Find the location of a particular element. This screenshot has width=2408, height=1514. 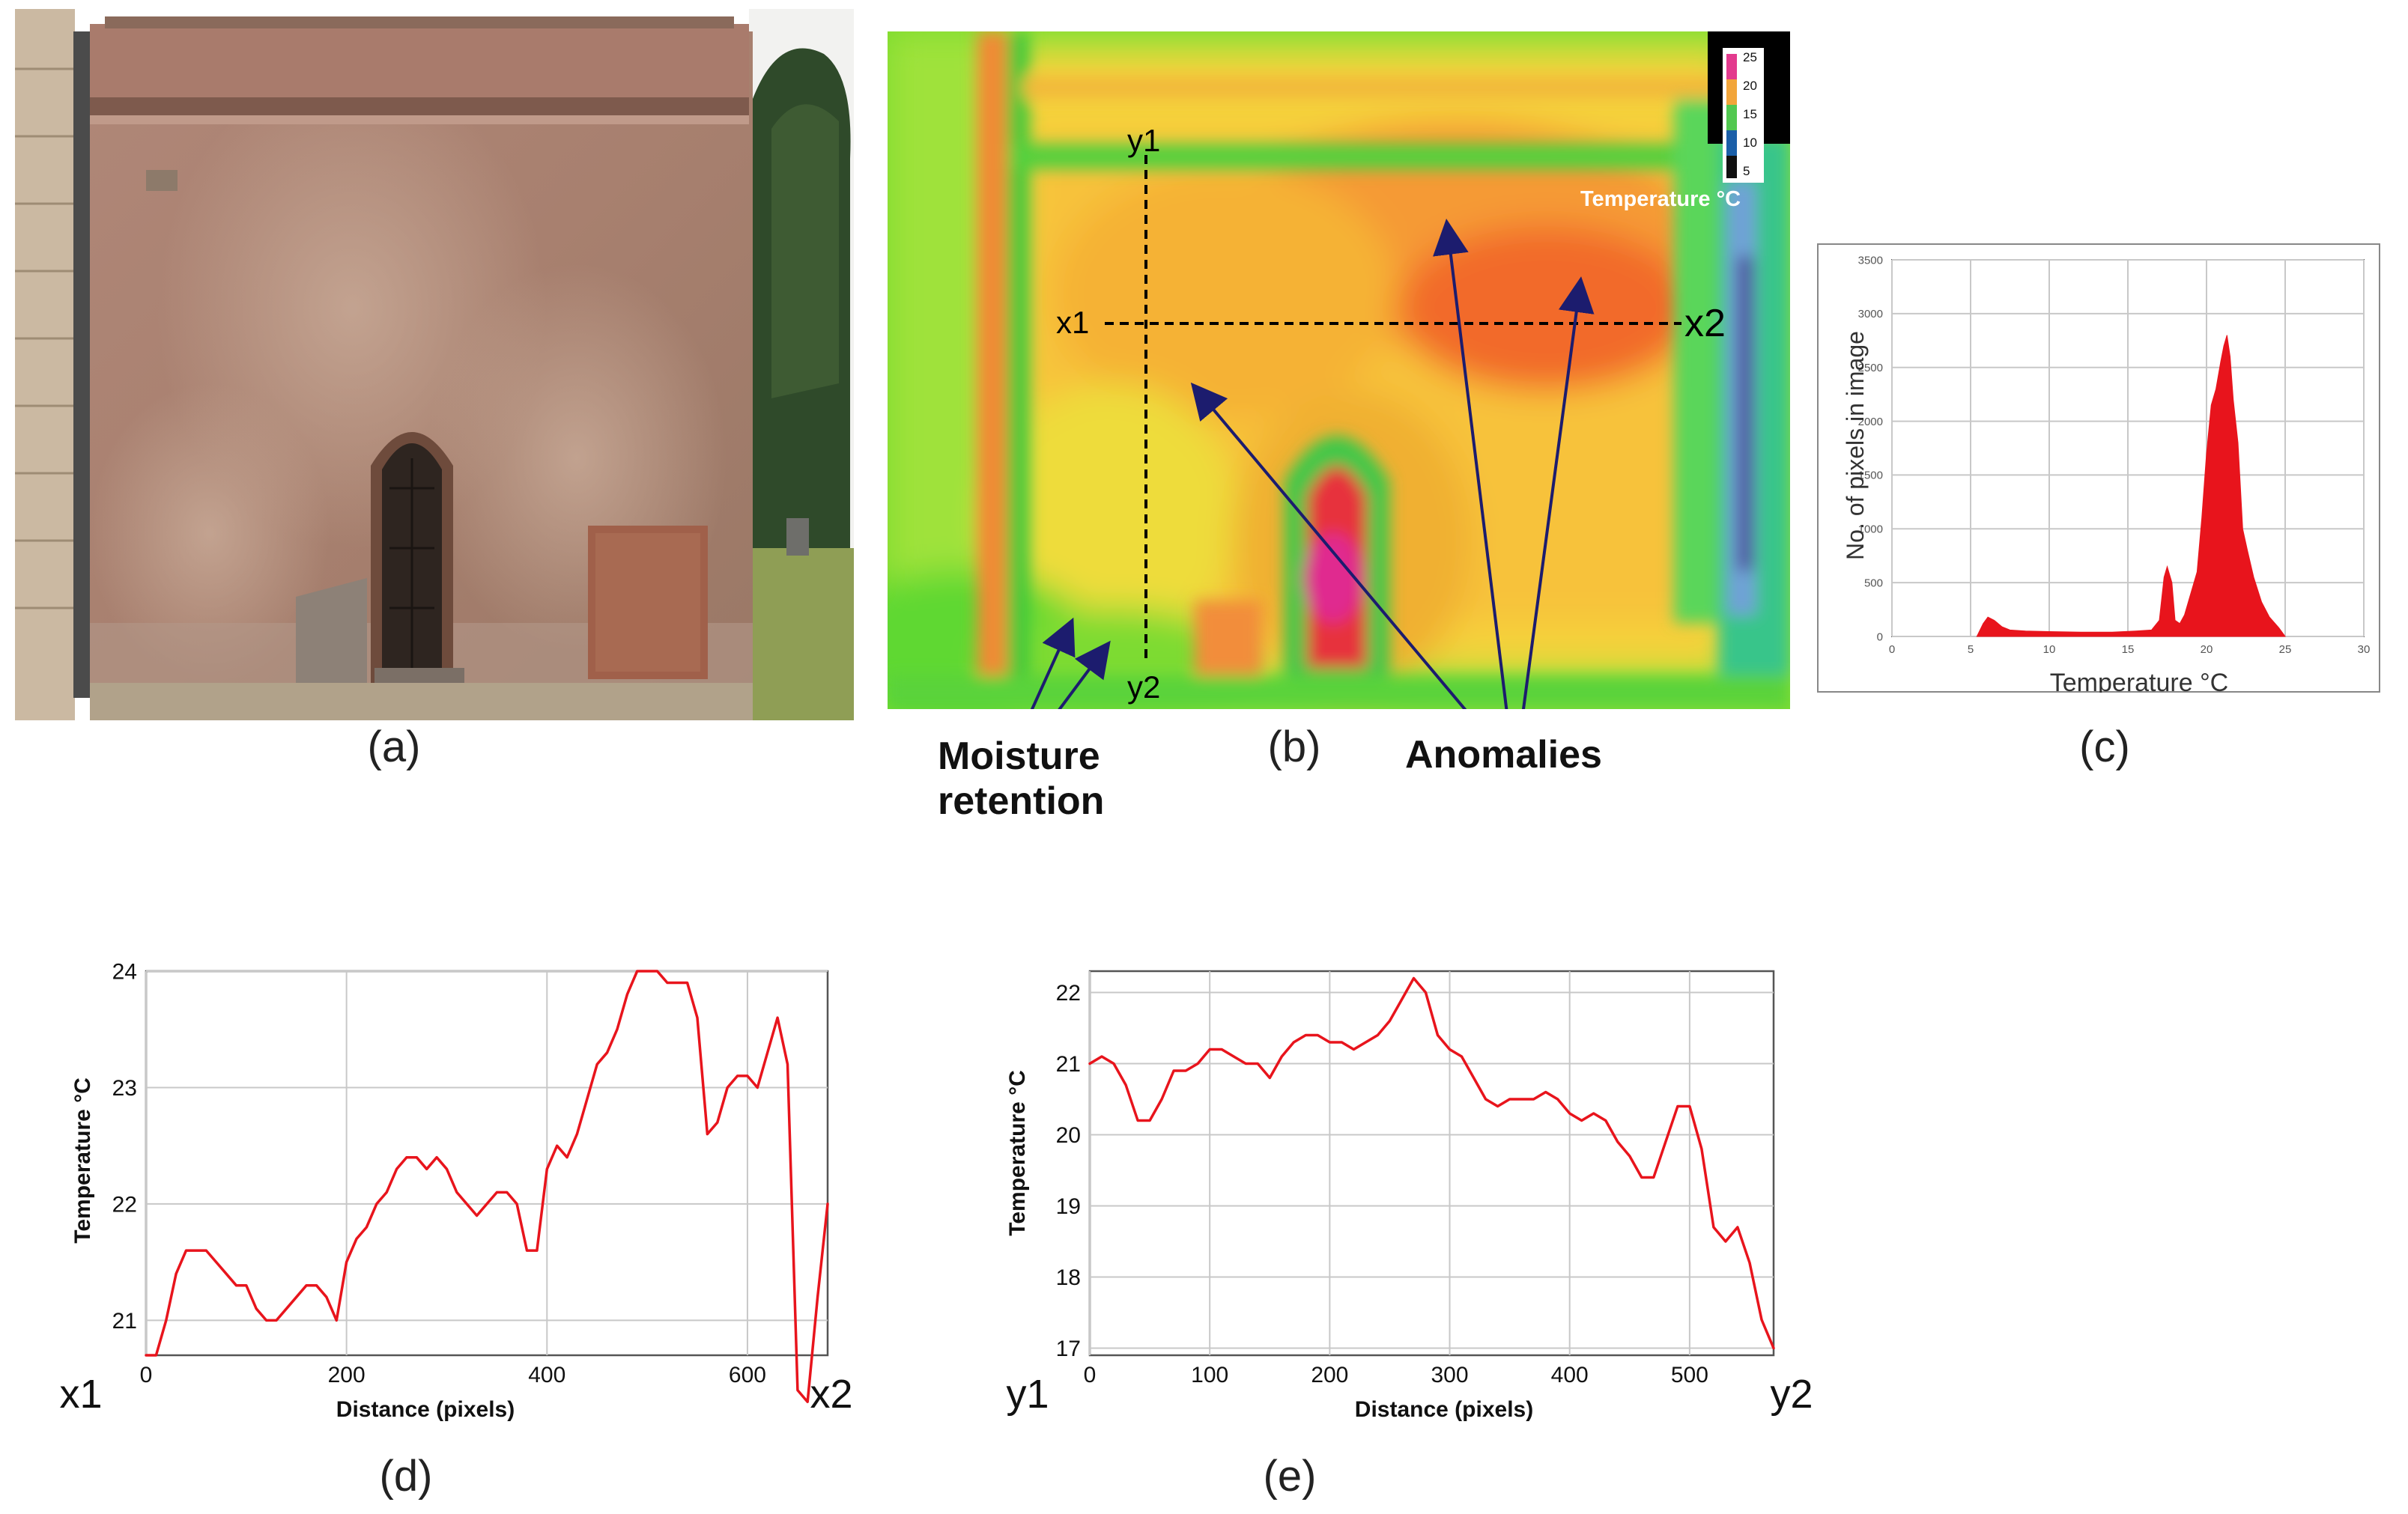

y-tick-label: 20 is located at coordinates (1068, 1135).